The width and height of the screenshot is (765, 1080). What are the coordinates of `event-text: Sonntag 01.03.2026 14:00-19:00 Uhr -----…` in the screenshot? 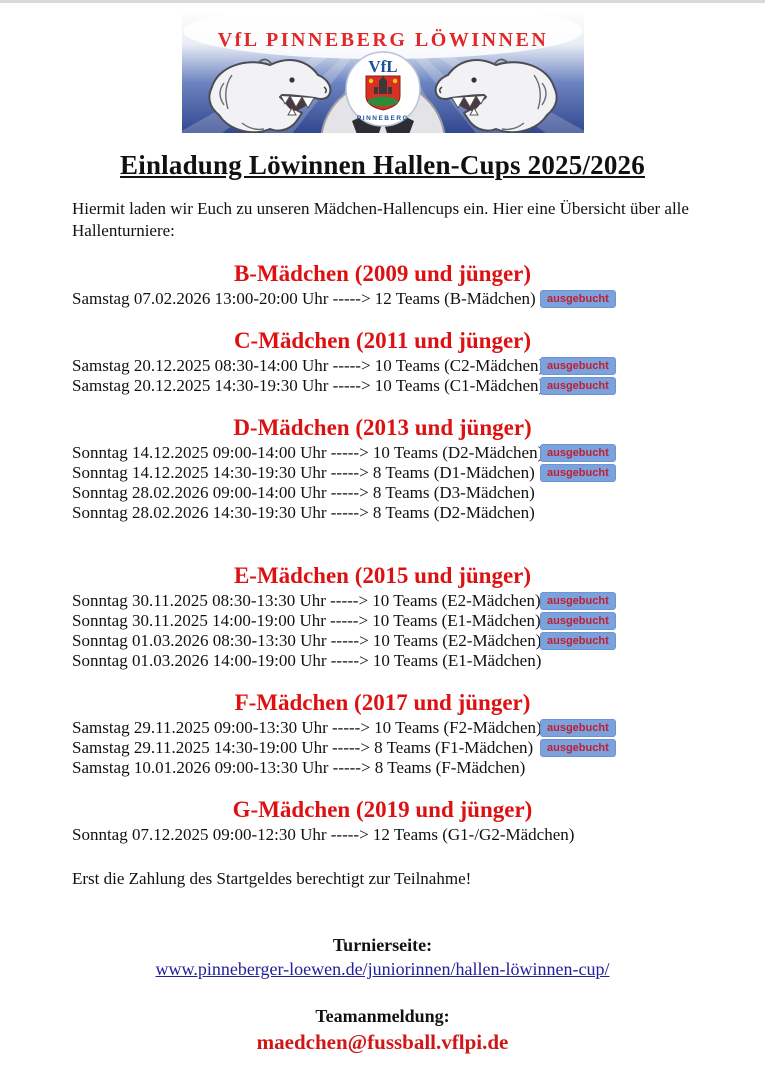 It's located at (307, 660).